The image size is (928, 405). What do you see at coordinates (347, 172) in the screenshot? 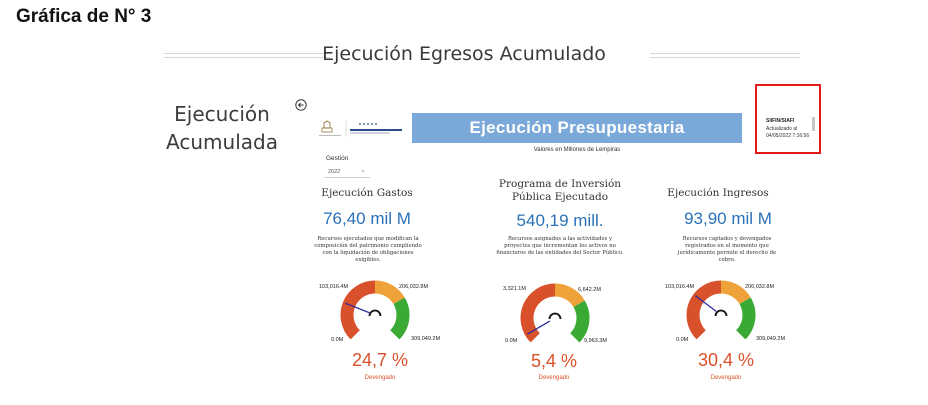
I see `gestion-dropdown` at bounding box center [347, 172].